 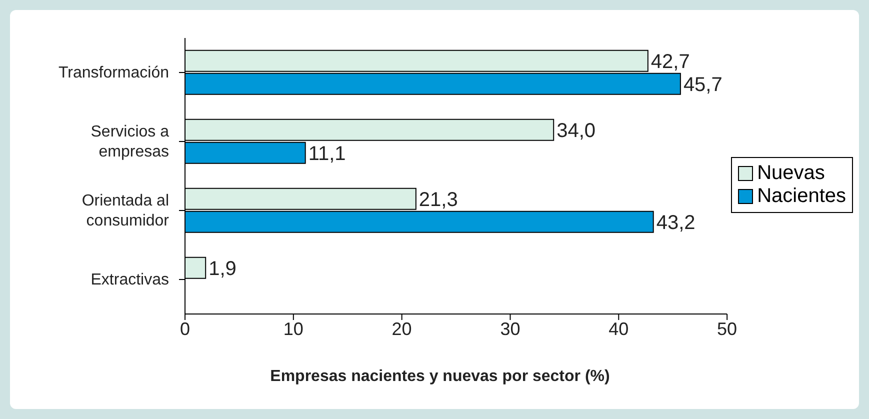 What do you see at coordinates (185, 328) in the screenshot?
I see `x-tick-label: 0` at bounding box center [185, 328].